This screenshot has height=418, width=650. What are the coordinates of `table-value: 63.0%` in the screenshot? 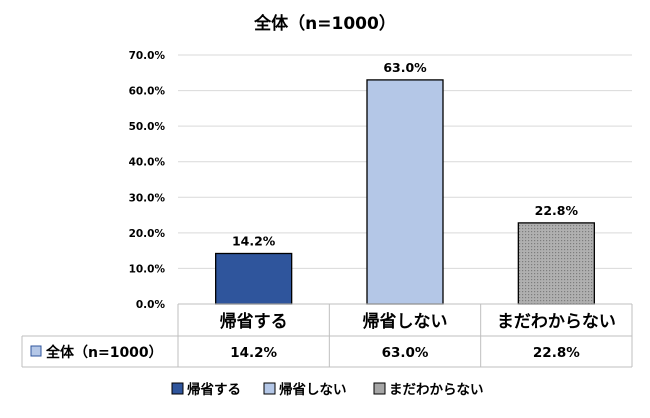 It's located at (405, 353).